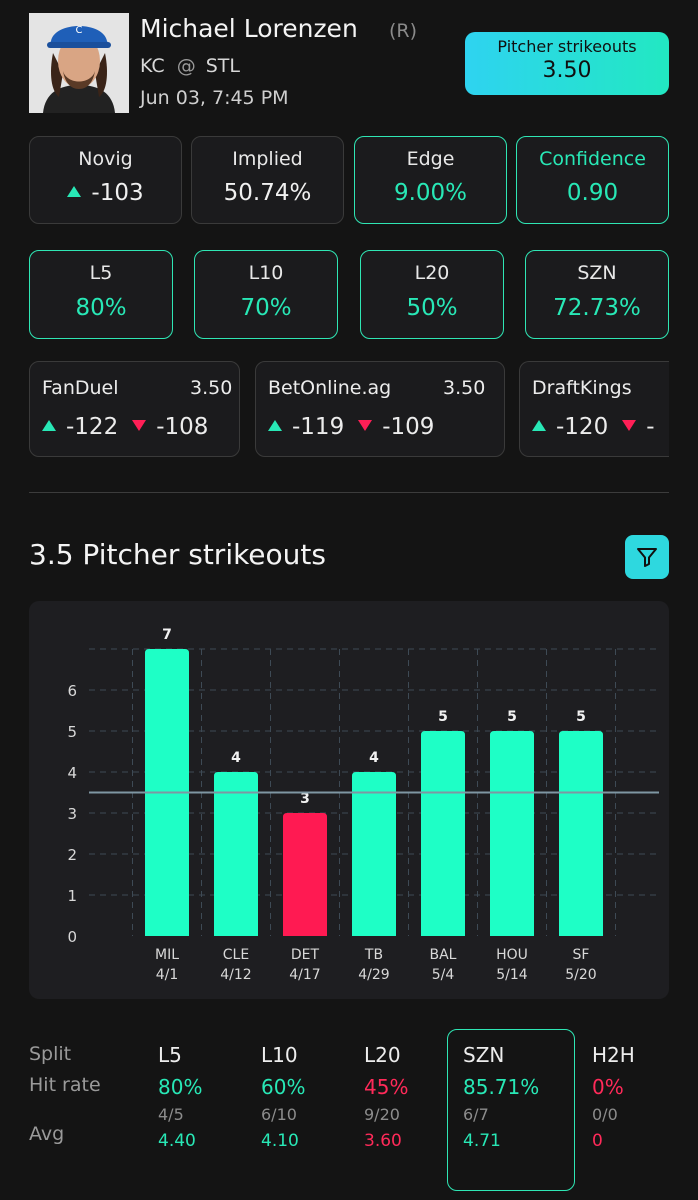 The image size is (698, 1200). Describe the element at coordinates (351, 427) in the screenshot. I see `book-odds: -119 -109` at that location.